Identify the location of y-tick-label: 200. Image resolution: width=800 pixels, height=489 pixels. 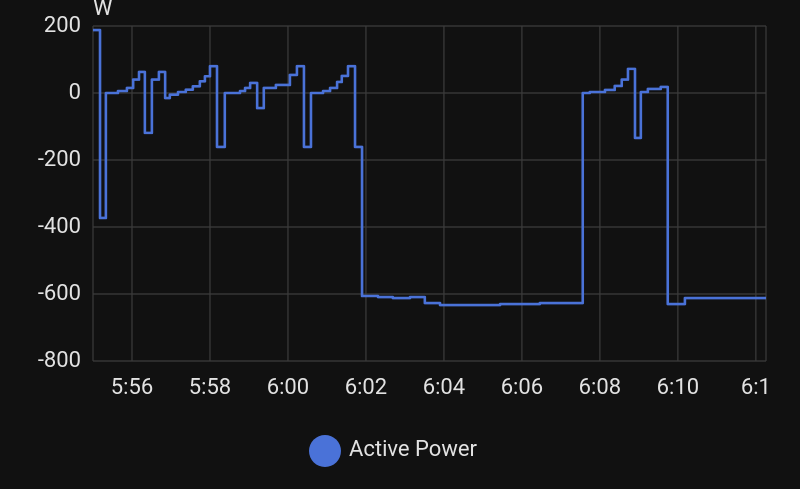
(62, 25).